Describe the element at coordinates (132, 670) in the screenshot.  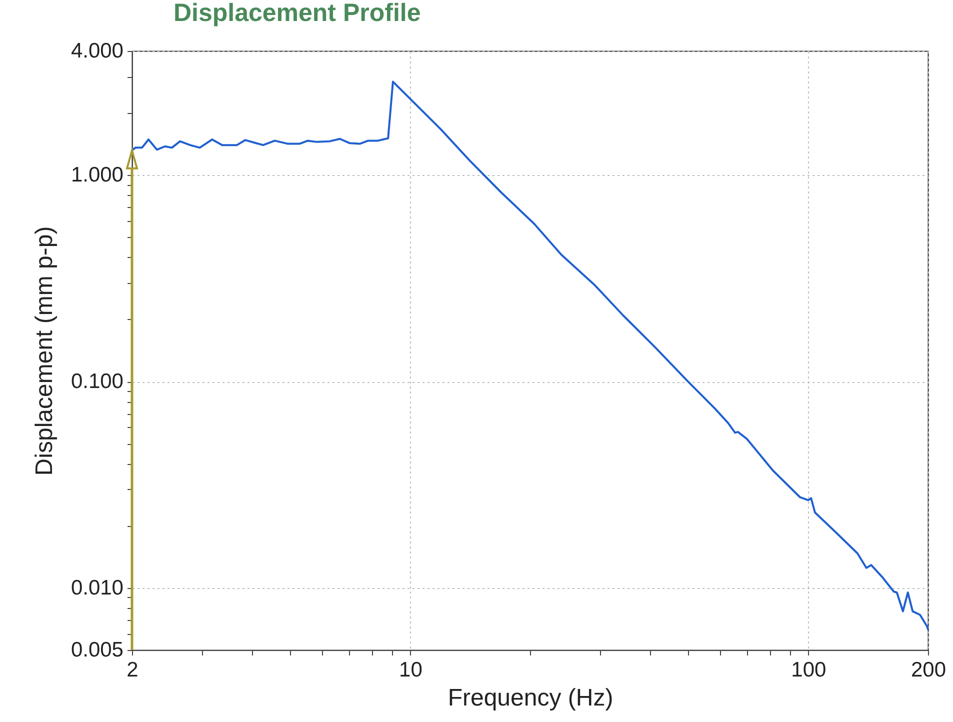
I see `x-tick-label: 2` at that location.